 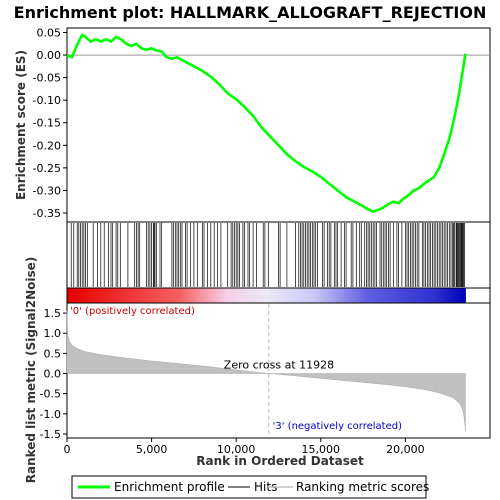 What do you see at coordinates (266, 295) in the screenshot?
I see `rank-color-bar` at bounding box center [266, 295].